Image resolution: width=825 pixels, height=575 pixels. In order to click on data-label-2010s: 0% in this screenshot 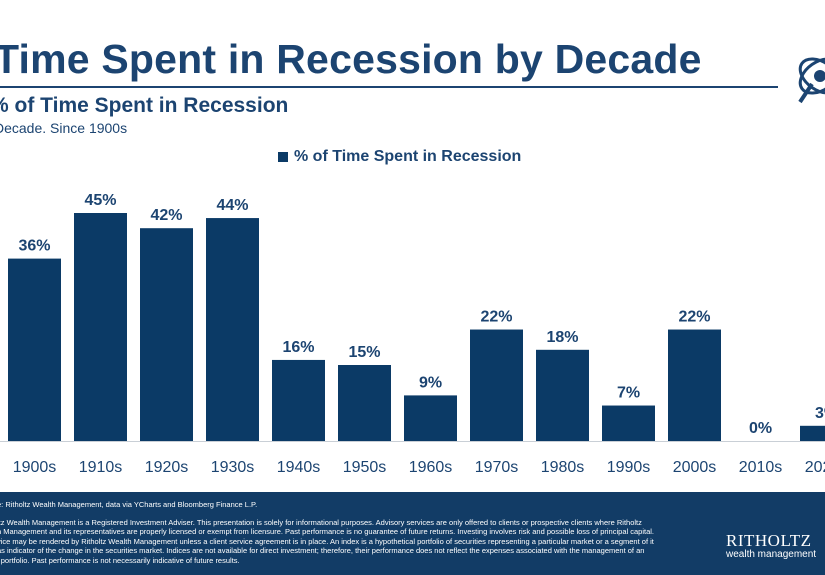, I will do `click(760, 428)`.